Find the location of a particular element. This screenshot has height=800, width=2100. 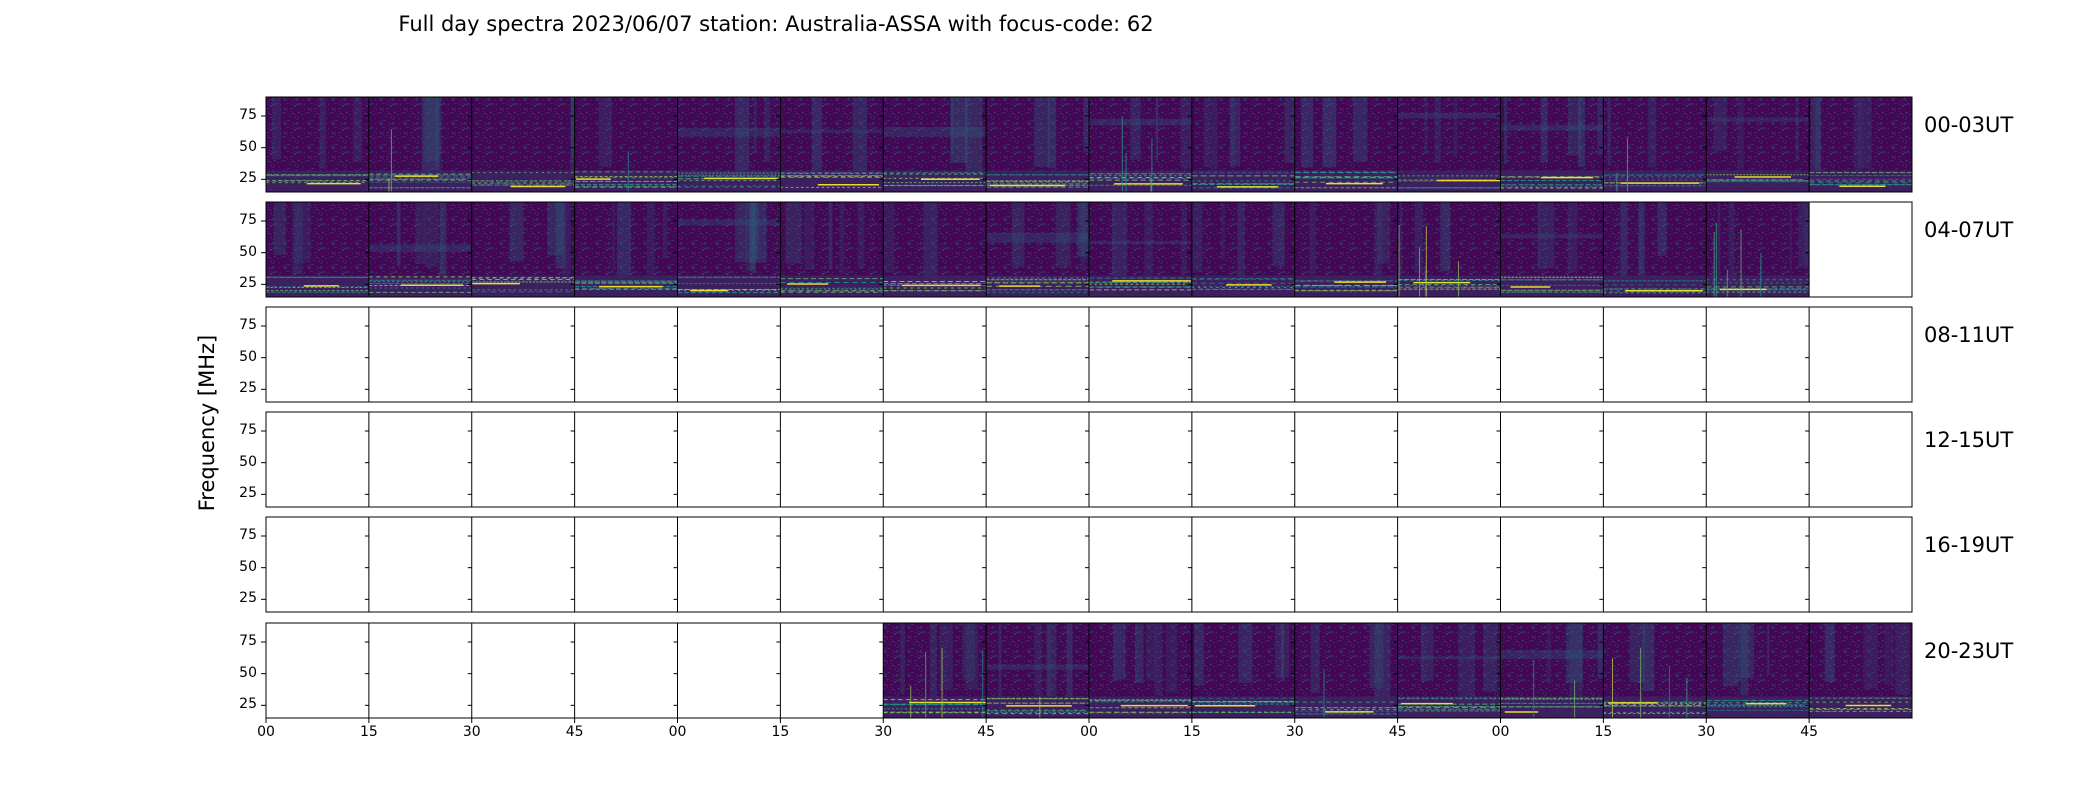

row-label: 12-15UT is located at coordinates (1969, 440).